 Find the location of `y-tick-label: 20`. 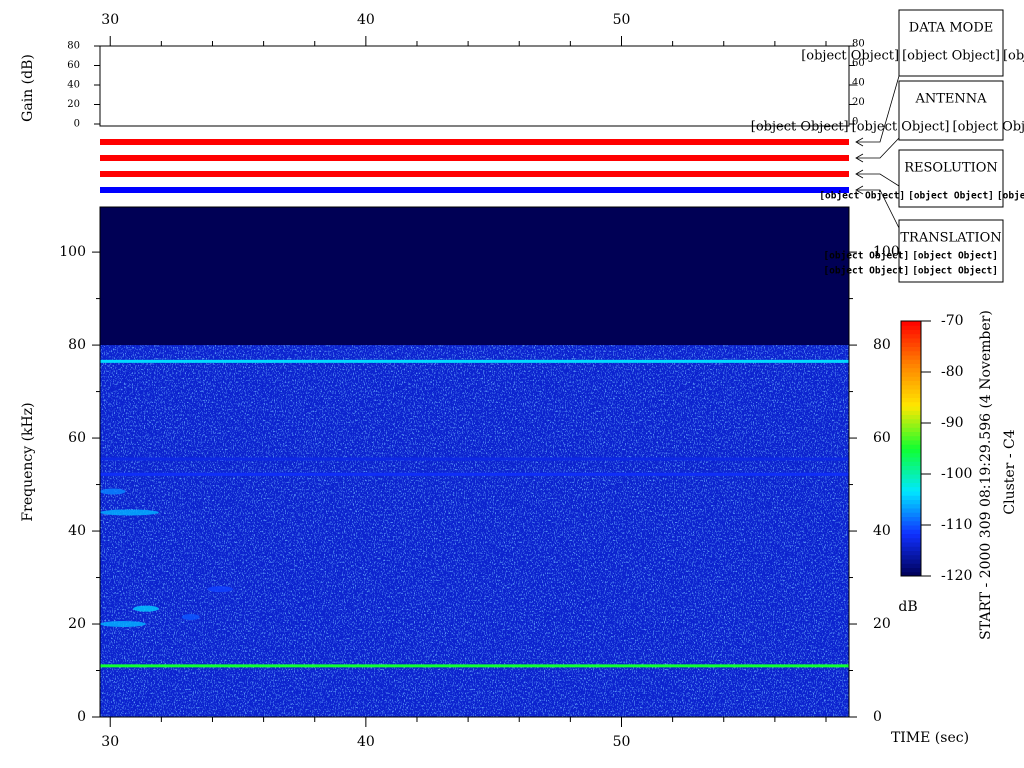

y-tick-label: 20 is located at coordinates (77, 624).